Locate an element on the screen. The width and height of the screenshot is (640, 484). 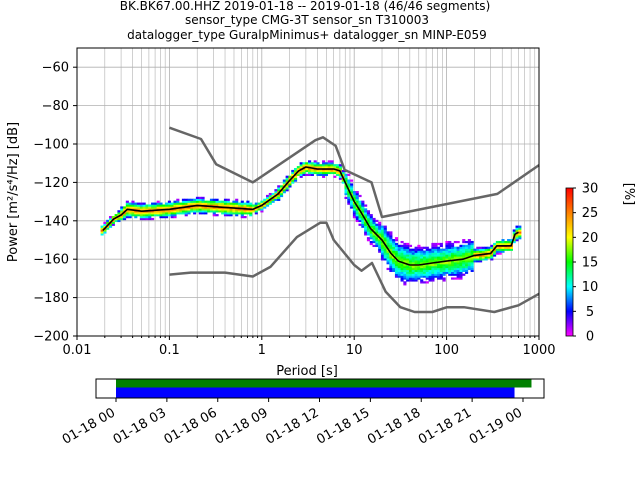
timeline-tick-label: 01-18 09 is located at coordinates (242, 426).